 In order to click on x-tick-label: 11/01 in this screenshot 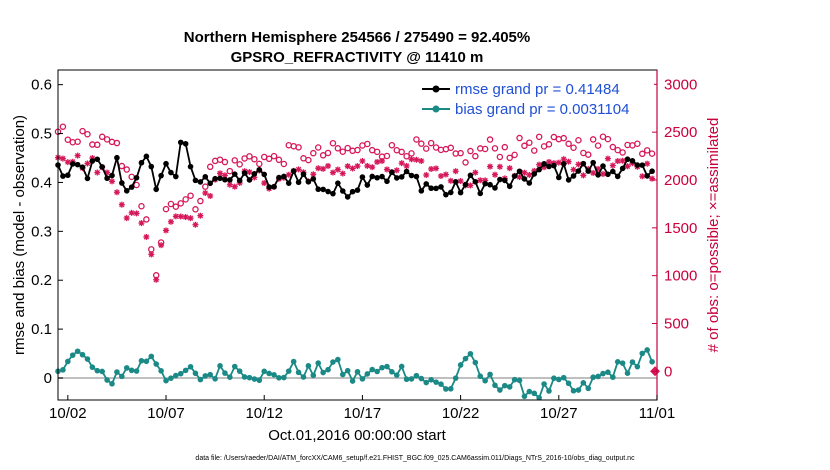, I will do `click(657, 413)`.